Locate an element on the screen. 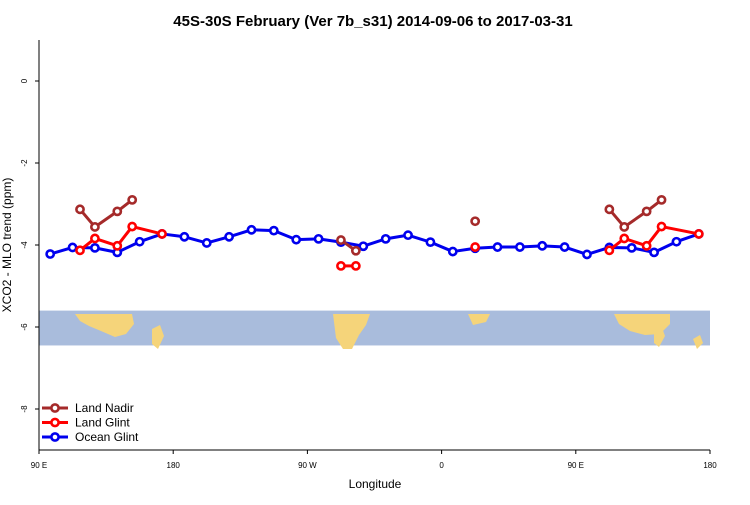 This screenshot has height=505, width=750. y-tick-label: -2 is located at coordinates (24, 163).